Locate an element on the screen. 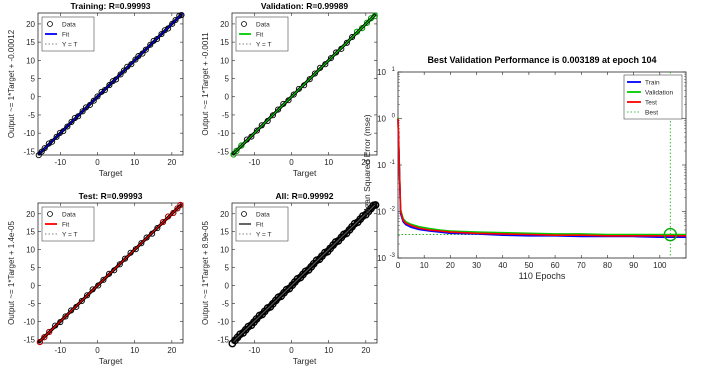 The height and width of the screenshot is (368, 710). x-tick-label: 100 is located at coordinates (660, 265).